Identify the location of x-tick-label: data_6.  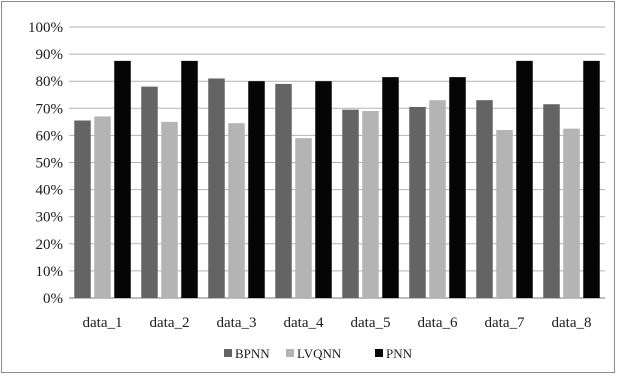
(438, 323).